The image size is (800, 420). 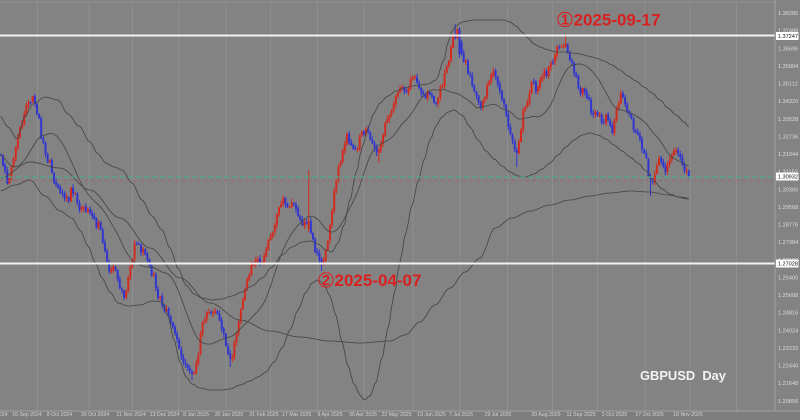 What do you see at coordinates (683, 375) in the screenshot?
I see `svg-text: GBPUSD Day` at bounding box center [683, 375].